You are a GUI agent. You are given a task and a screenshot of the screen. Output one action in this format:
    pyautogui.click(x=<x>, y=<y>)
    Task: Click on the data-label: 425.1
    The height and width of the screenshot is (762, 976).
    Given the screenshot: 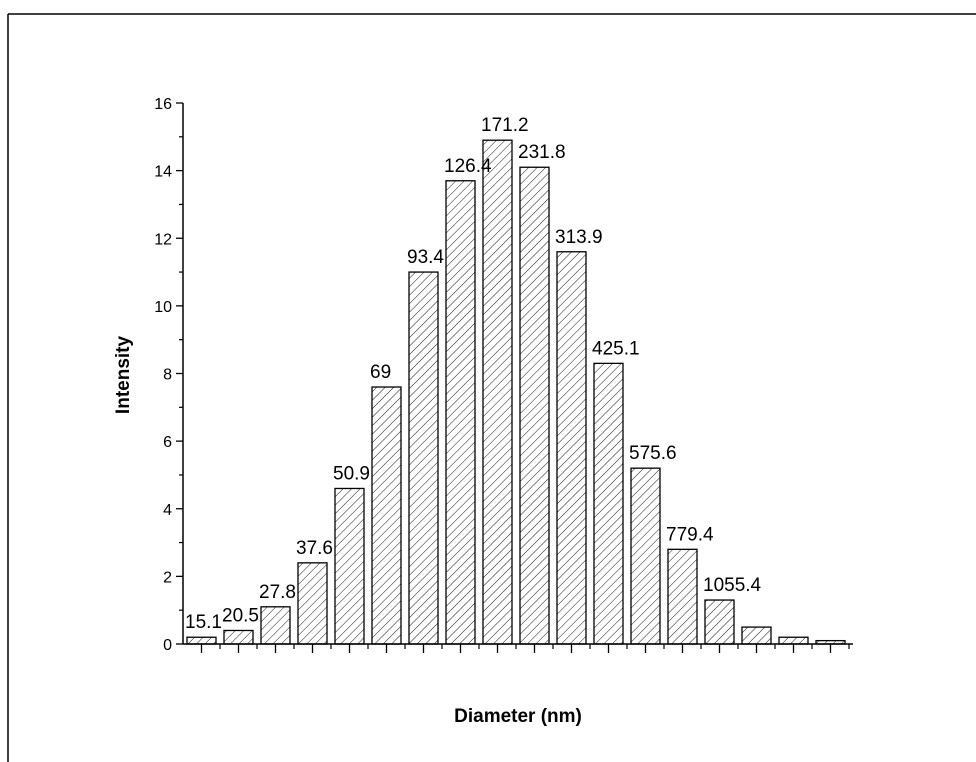 What is the action you would take?
    pyautogui.click(x=616, y=348)
    